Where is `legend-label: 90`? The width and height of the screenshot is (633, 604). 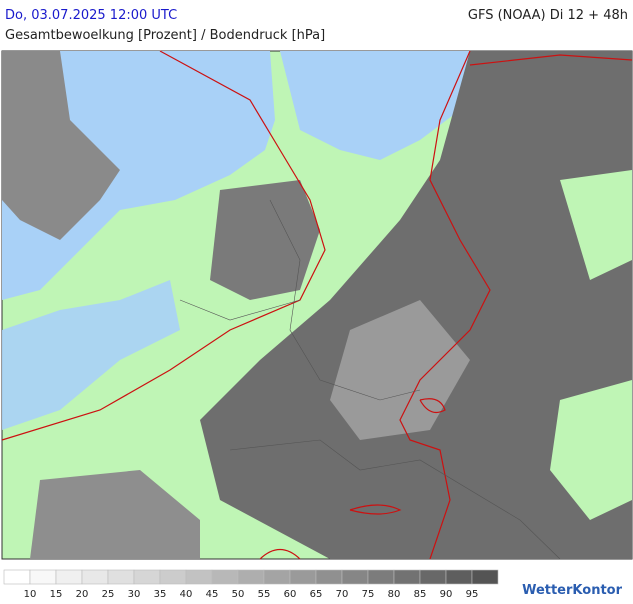
legend-label: 90 is located at coordinates (446, 594).